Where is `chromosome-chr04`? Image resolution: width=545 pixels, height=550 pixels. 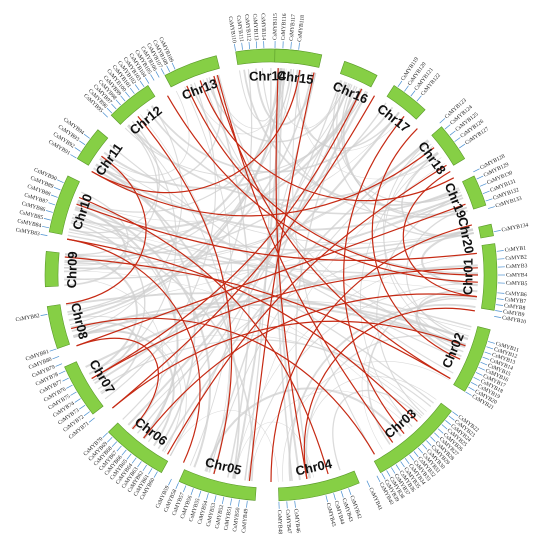 chromosome-chr04 is located at coordinates (319, 486).